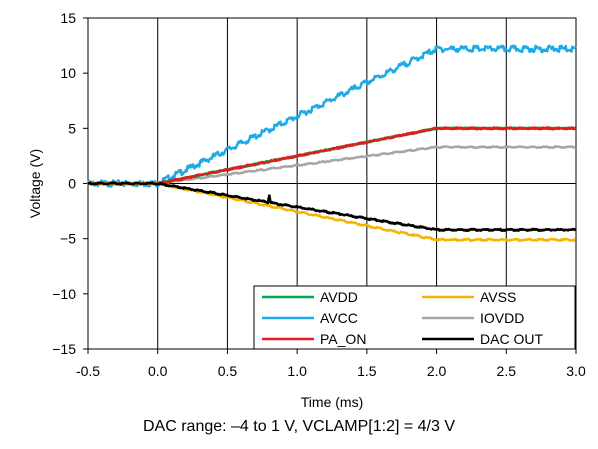 This screenshot has width=598, height=449. I want to click on legend-label: AVDD, so click(339, 297).